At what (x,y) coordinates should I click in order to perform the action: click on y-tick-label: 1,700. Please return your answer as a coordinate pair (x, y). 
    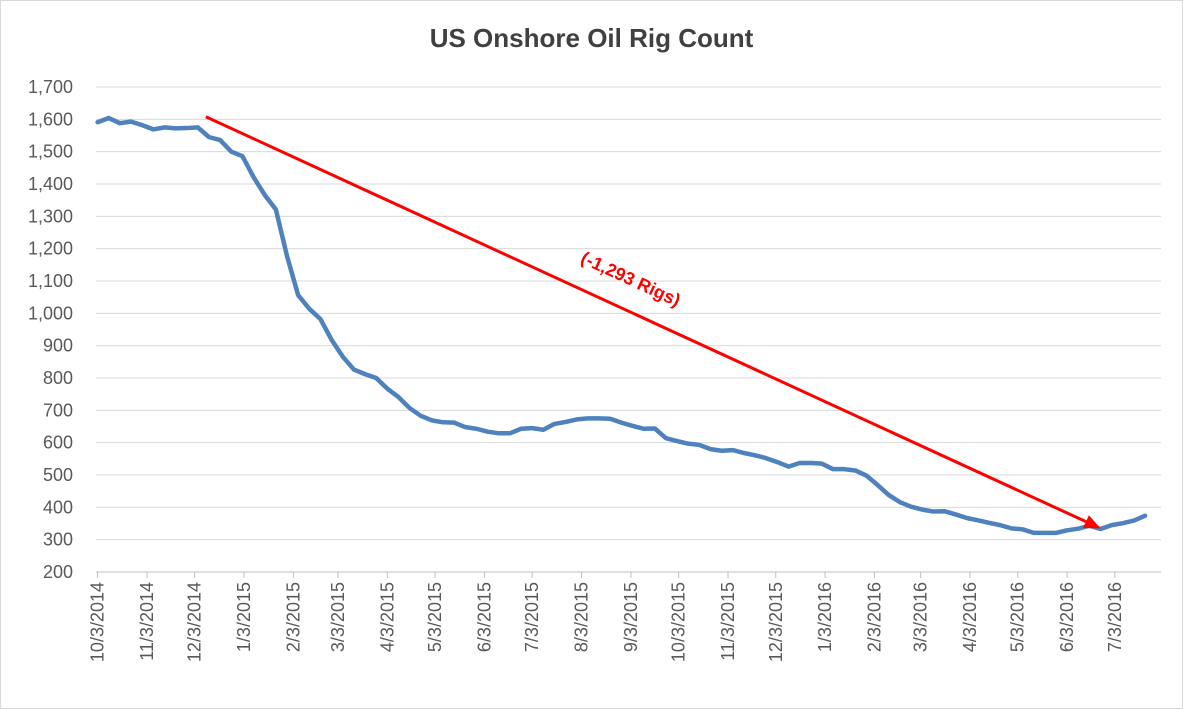
    Looking at the image, I should click on (50, 87).